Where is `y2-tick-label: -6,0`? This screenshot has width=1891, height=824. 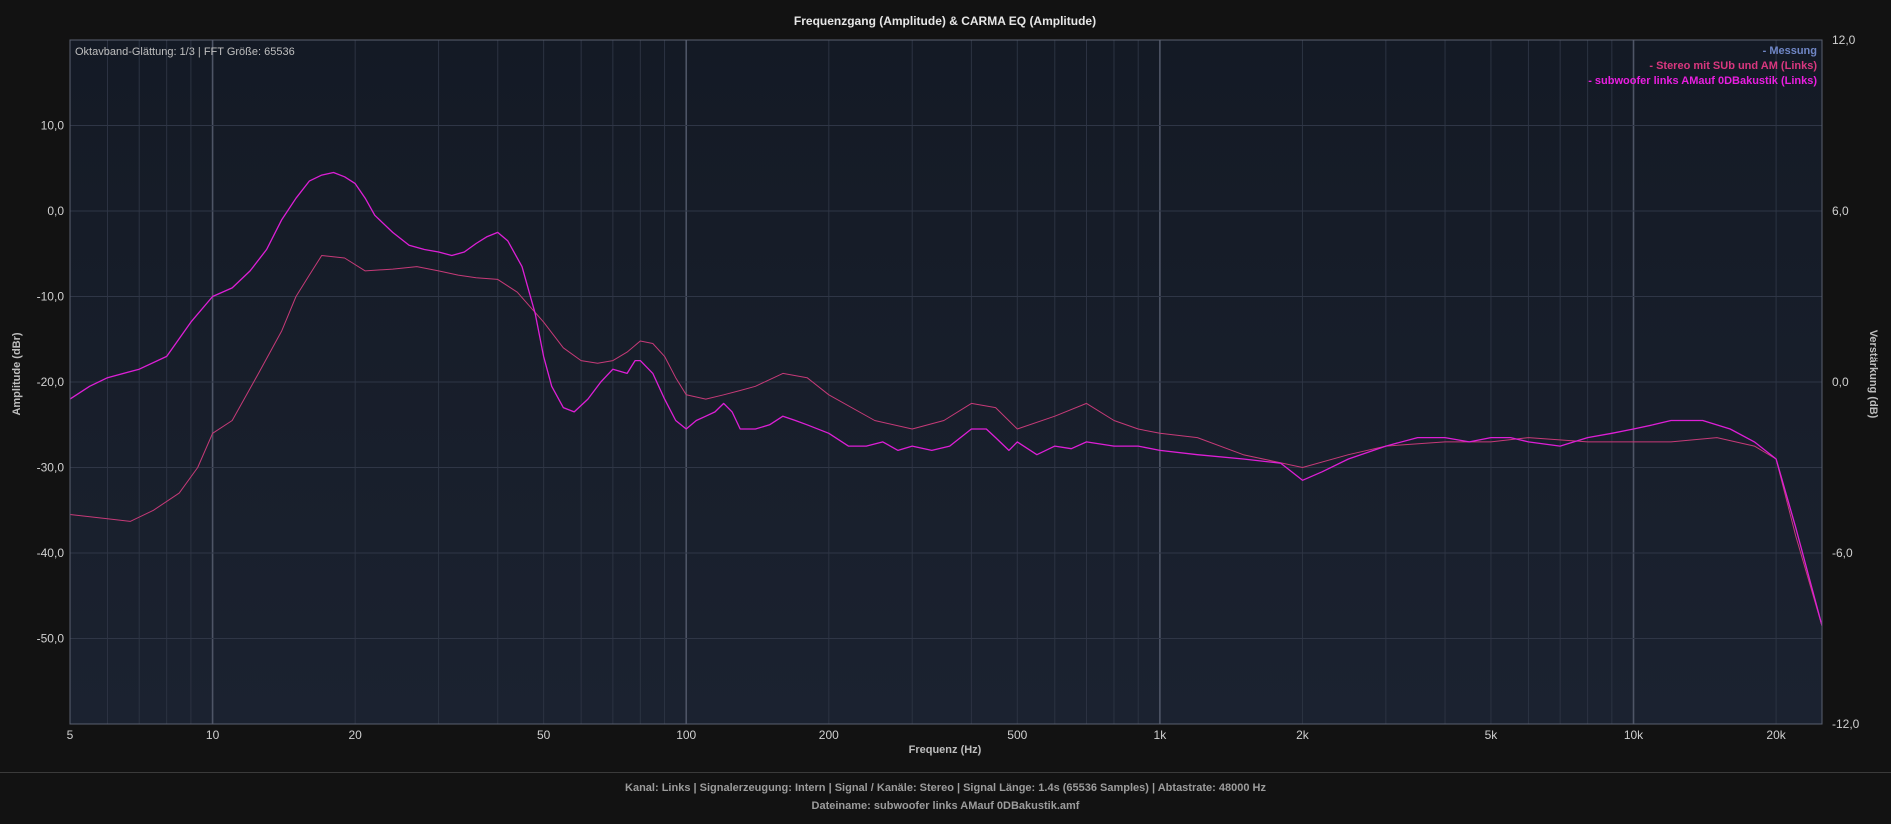 y2-tick-label: -6,0 is located at coordinates (1842, 553).